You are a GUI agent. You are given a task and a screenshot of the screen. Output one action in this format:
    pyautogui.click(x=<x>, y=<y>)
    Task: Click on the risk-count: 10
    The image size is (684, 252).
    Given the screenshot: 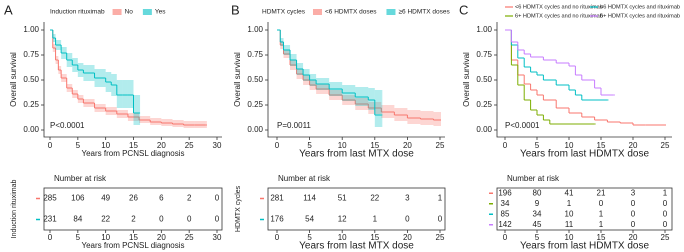 What is the action you would take?
    pyautogui.click(x=569, y=213)
    